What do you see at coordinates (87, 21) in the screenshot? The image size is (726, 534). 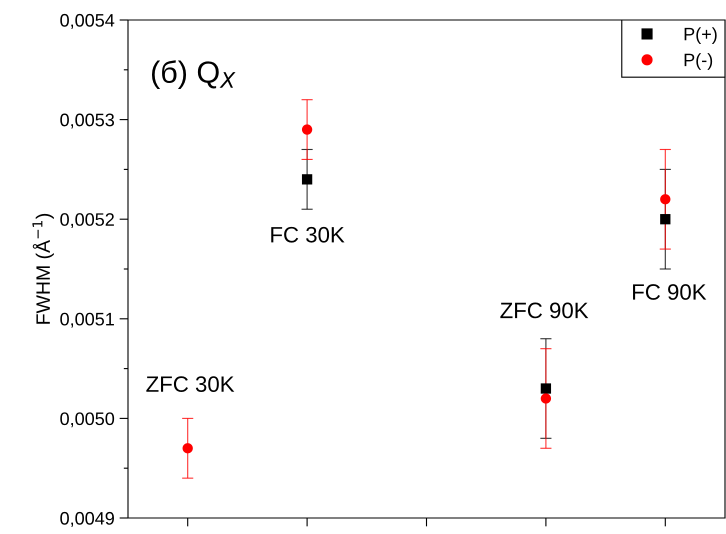 I see `y-tick-label: 0,0054` at bounding box center [87, 21].